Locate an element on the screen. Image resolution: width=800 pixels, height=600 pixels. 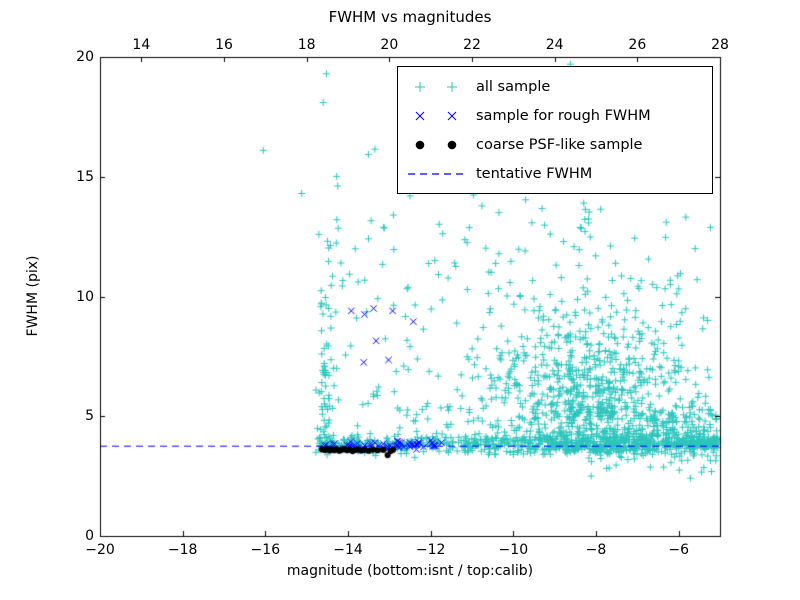
x-tick-label-top: 18 is located at coordinates (306, 45).